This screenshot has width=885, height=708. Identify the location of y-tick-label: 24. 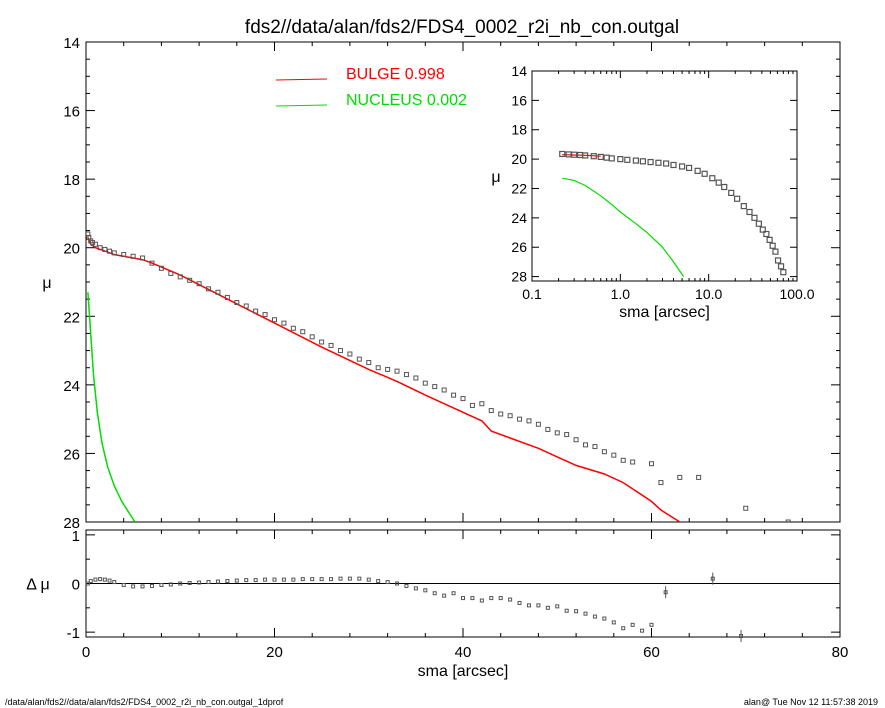
(71, 386).